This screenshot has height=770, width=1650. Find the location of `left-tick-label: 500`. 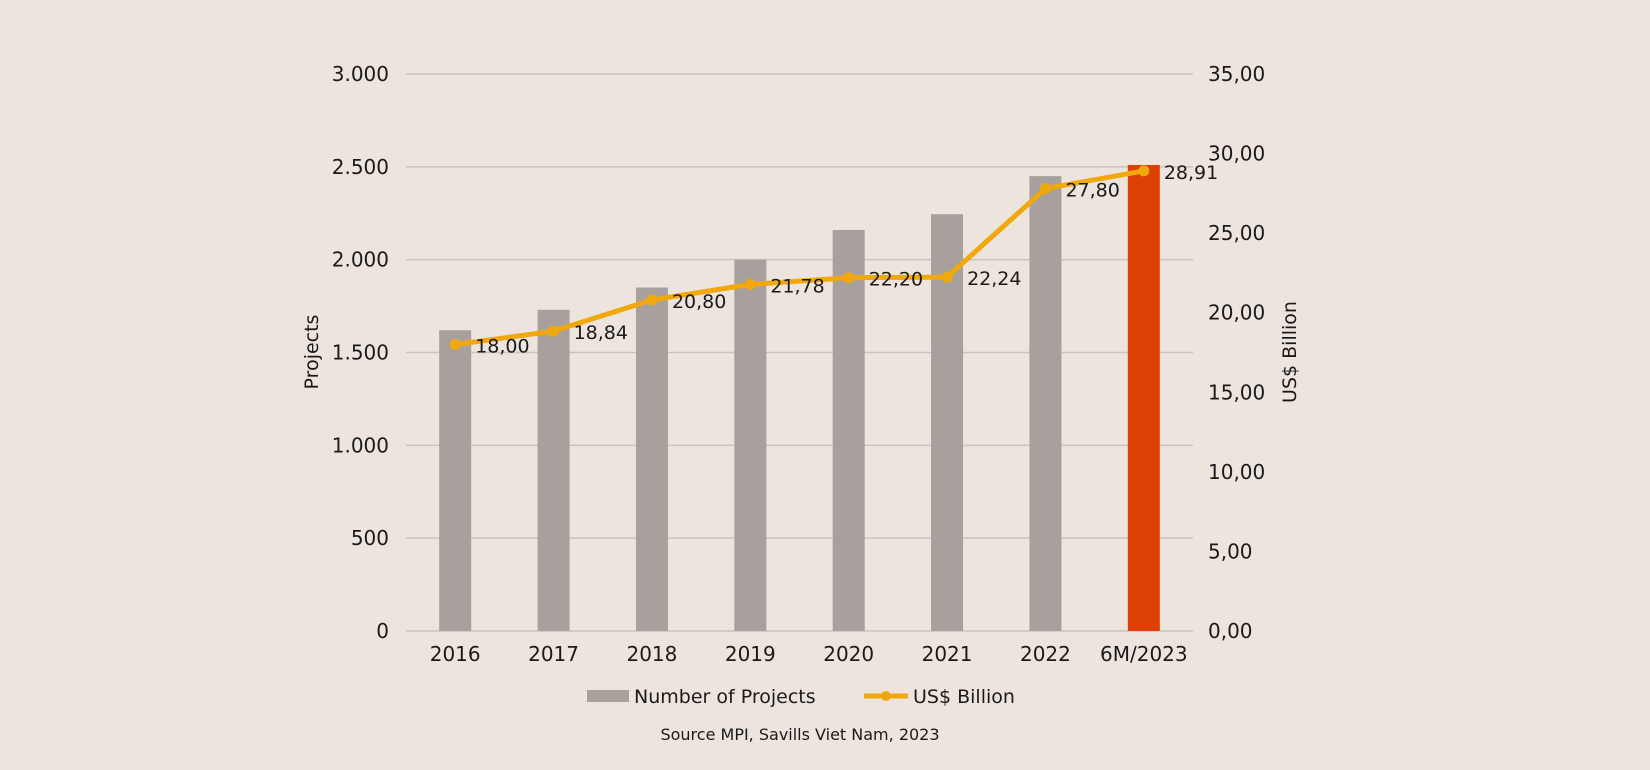

left-tick-label: 500 is located at coordinates (370, 538).